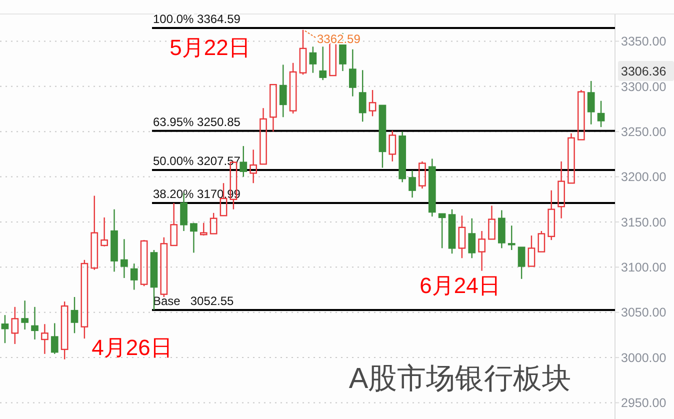  I want to click on ref-line-label: 100.0% 3364.59, so click(197, 19).